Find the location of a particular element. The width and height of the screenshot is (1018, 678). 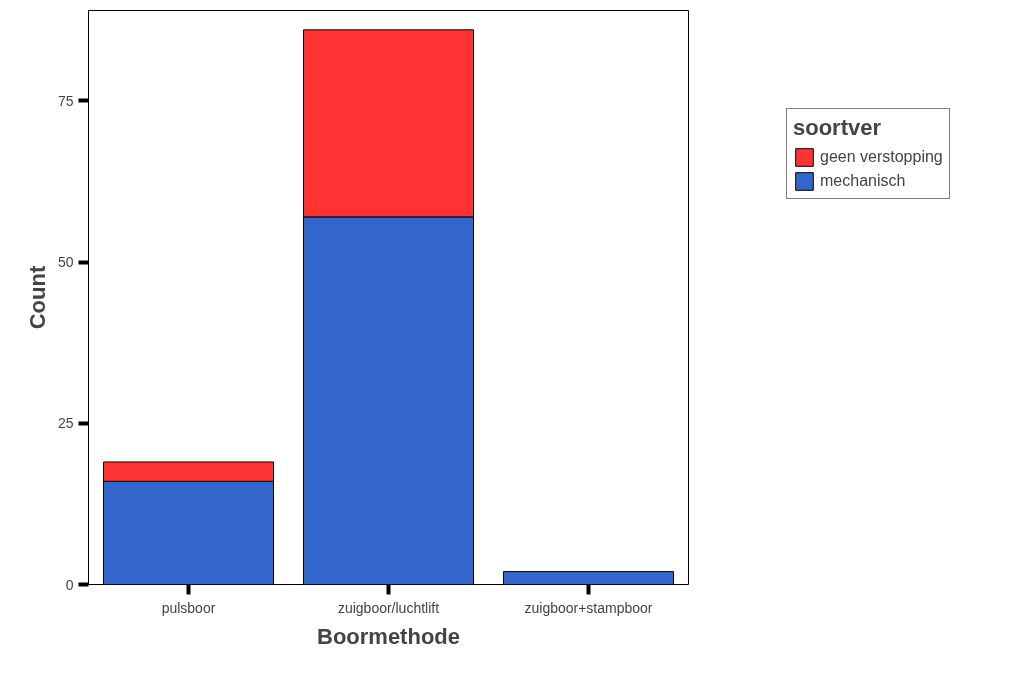

y-tick-label: 25 is located at coordinates (65, 423).